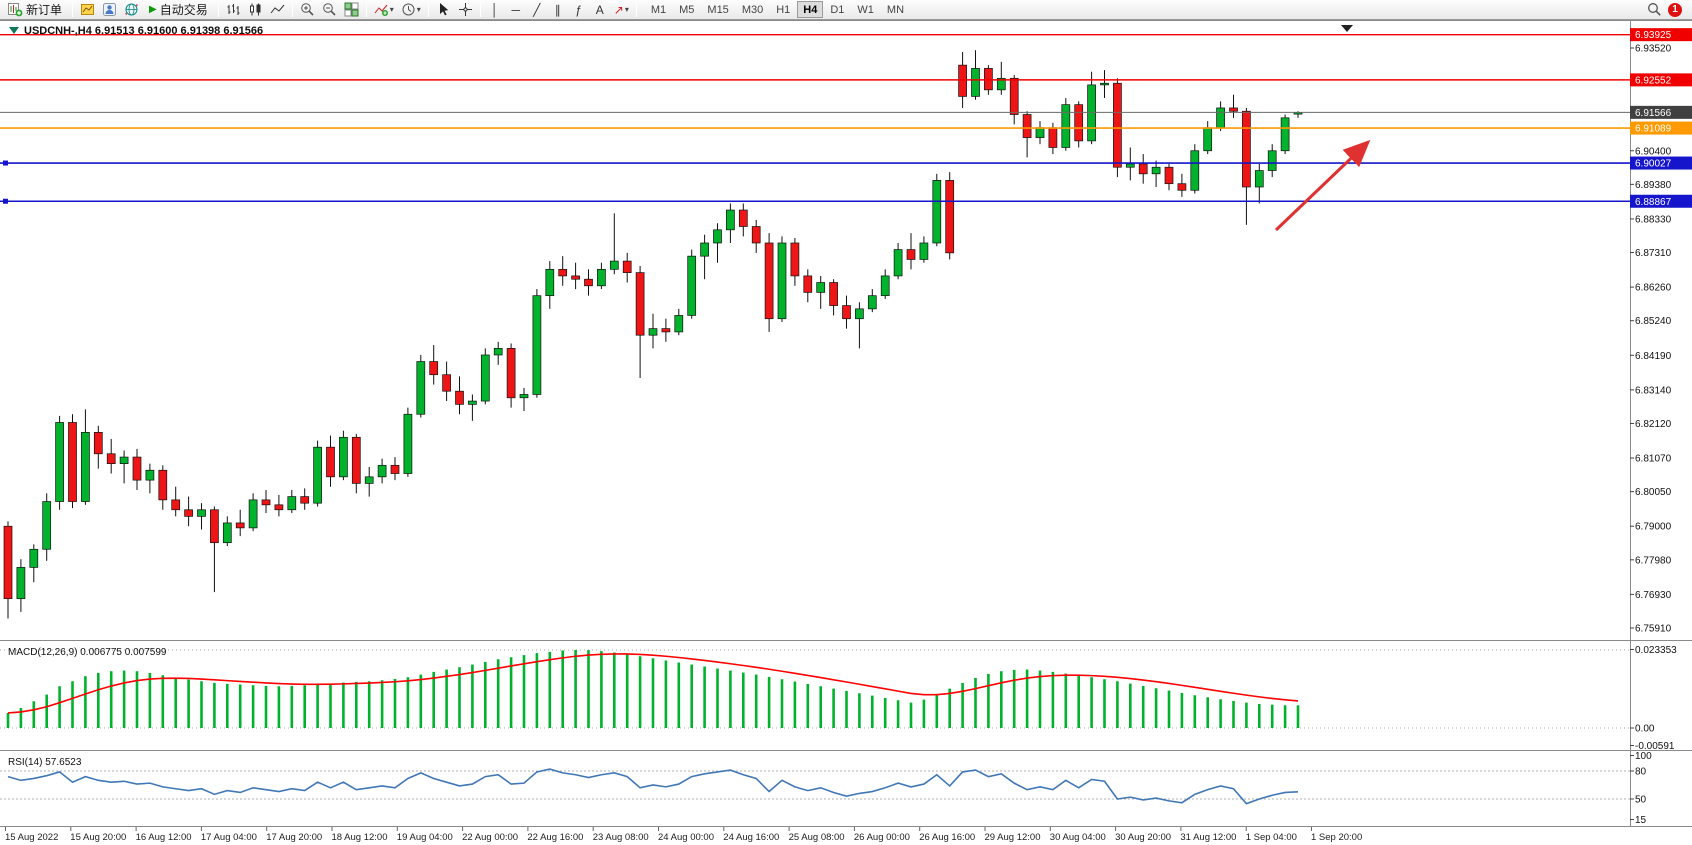  Describe the element at coordinates (1653, 129) in the screenshot. I see `price-badge-label: 6.91089` at that location.